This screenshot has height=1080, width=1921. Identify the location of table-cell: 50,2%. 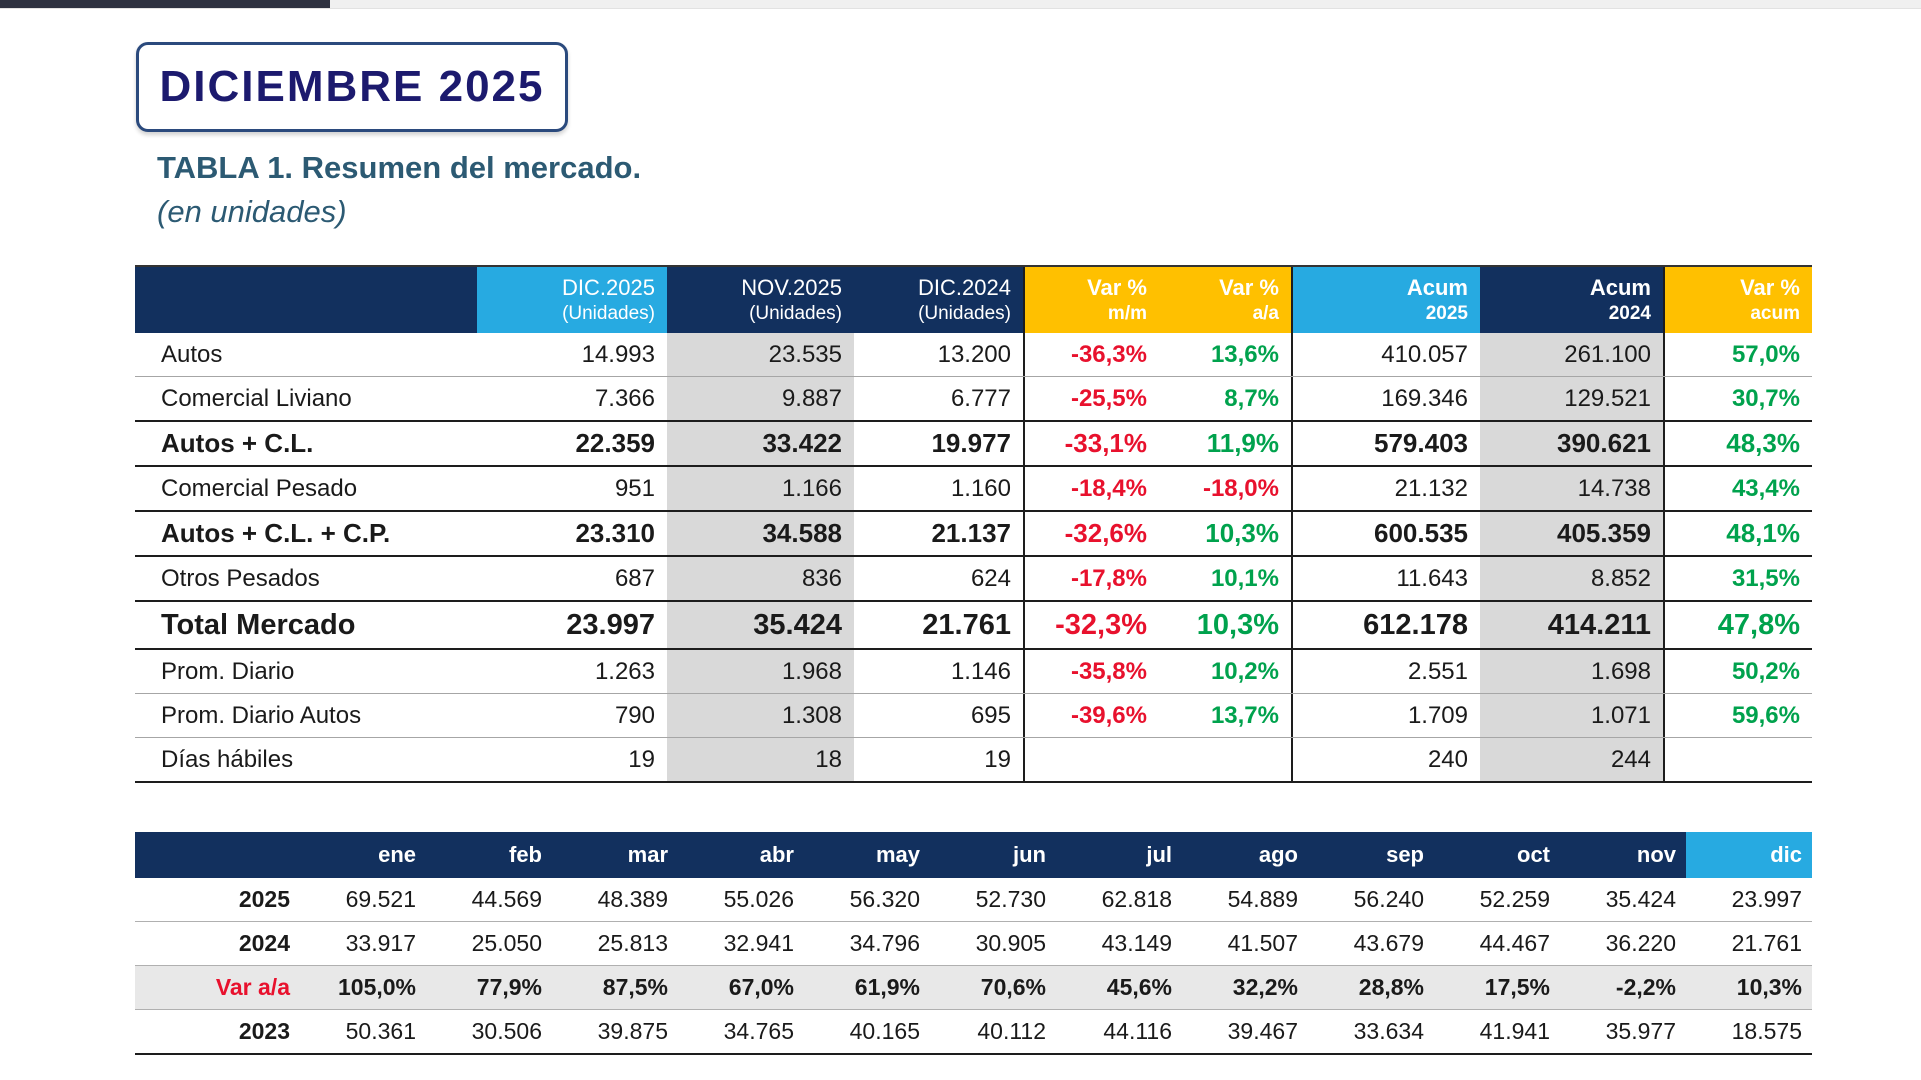
(1765, 671).